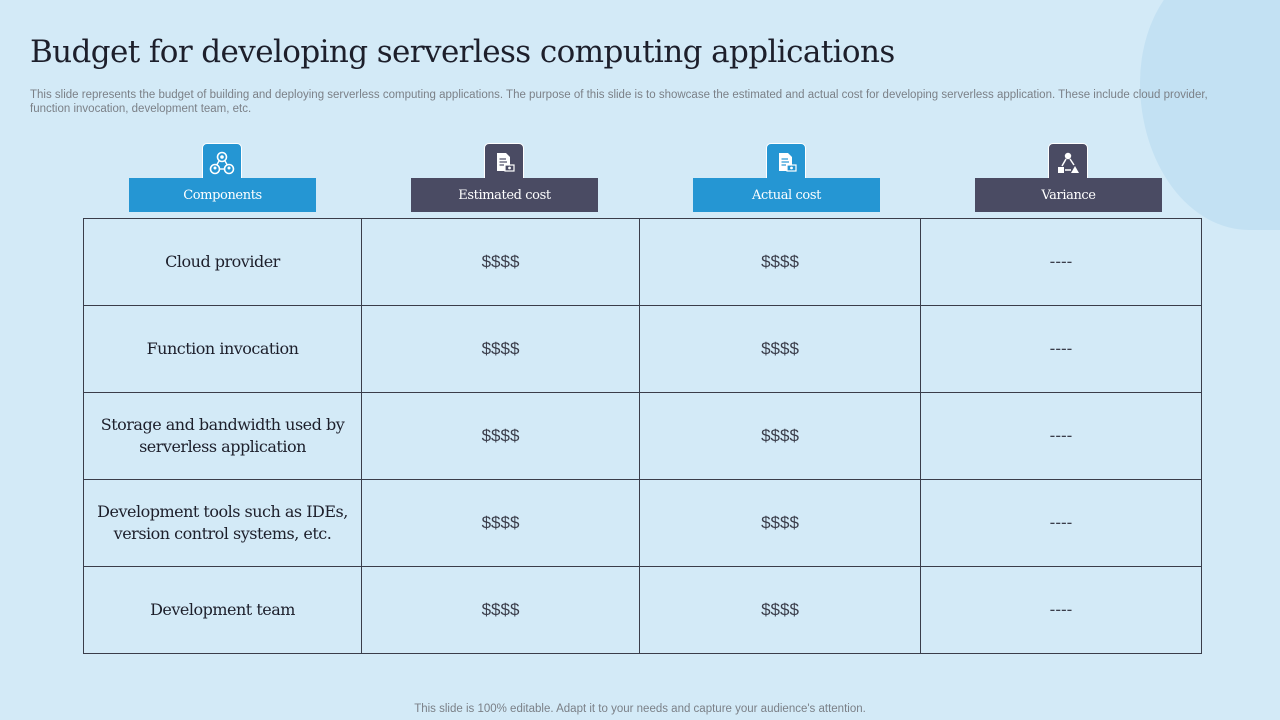 The height and width of the screenshot is (720, 1280). What do you see at coordinates (222, 163) in the screenshot?
I see `team-network-icon` at bounding box center [222, 163].